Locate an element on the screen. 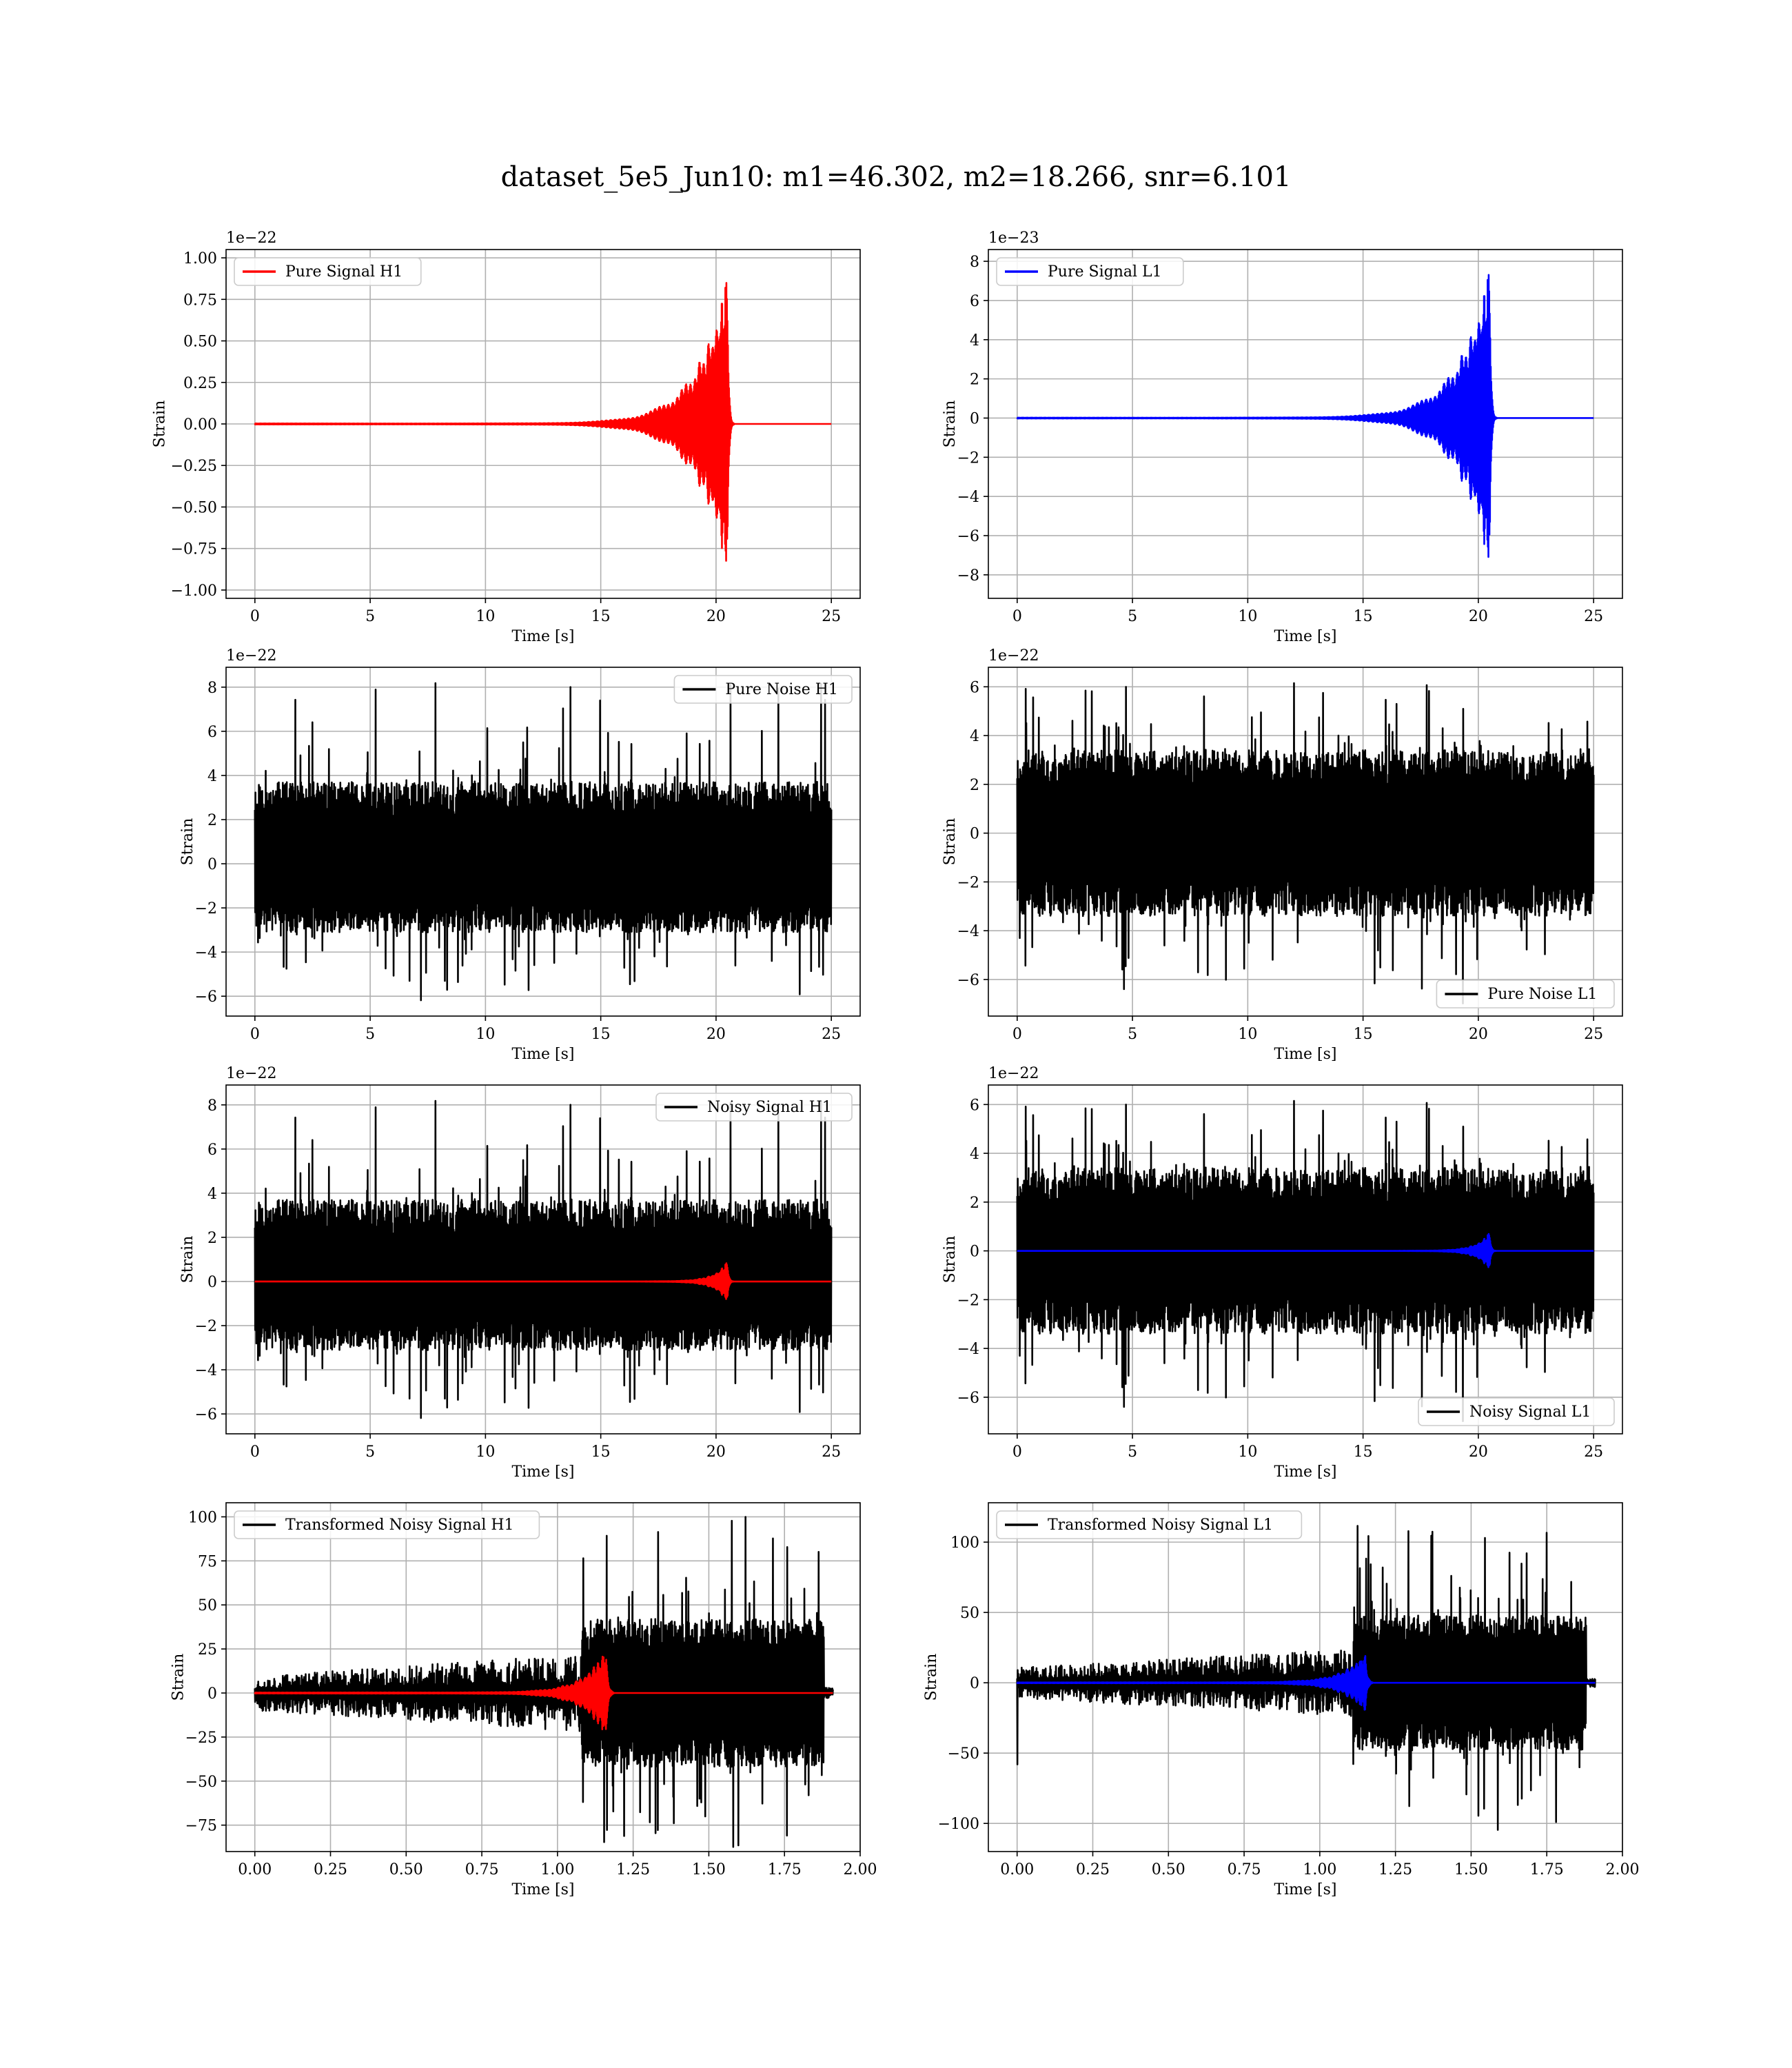  y-tick-label: 0.75 is located at coordinates (200, 300).